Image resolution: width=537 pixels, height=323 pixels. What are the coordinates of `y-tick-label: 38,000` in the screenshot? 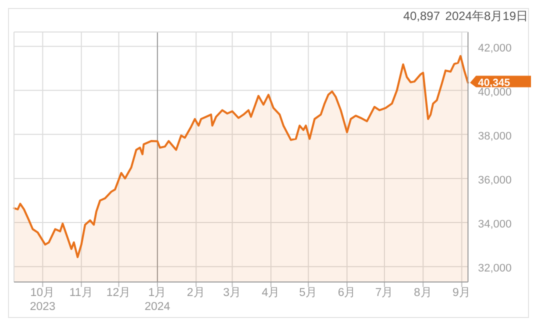 It's located at (495, 136).